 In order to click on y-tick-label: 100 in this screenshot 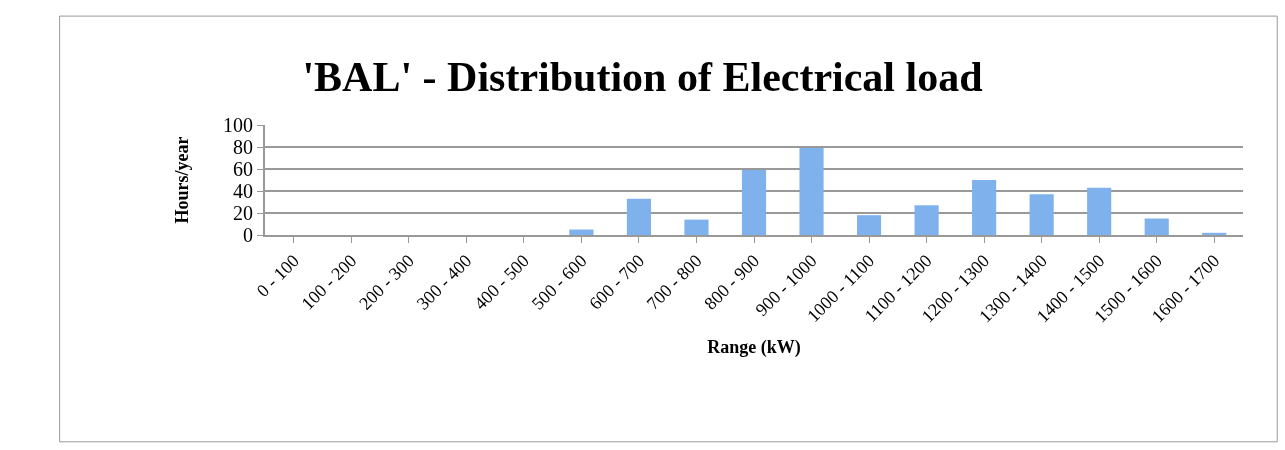, I will do `click(238, 125)`.